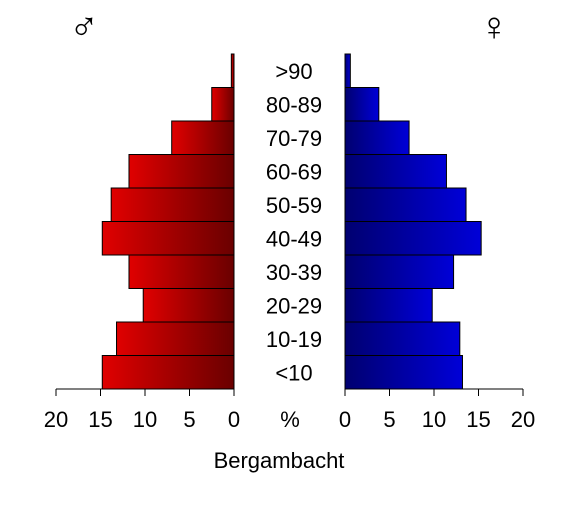 This screenshot has width=579, height=512. I want to click on age-group-label: <10, so click(293, 372).